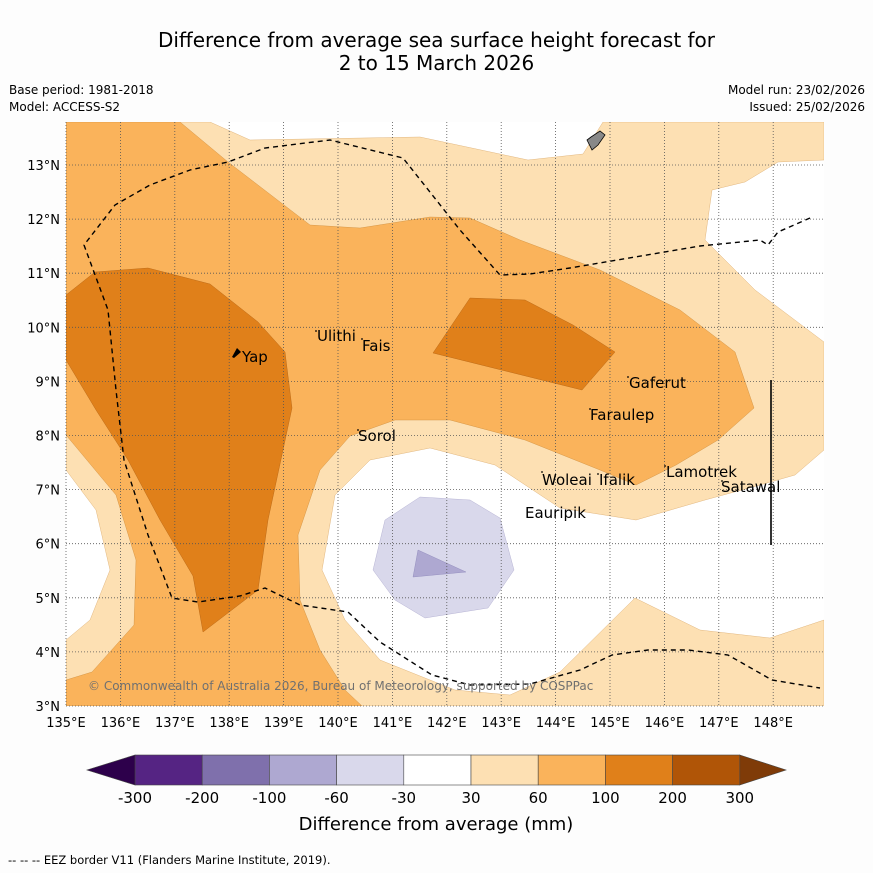  I want to click on colorbar-ticks: -300 -200 -100 -60 -30 30 60 100 200 300, so click(436, 798).